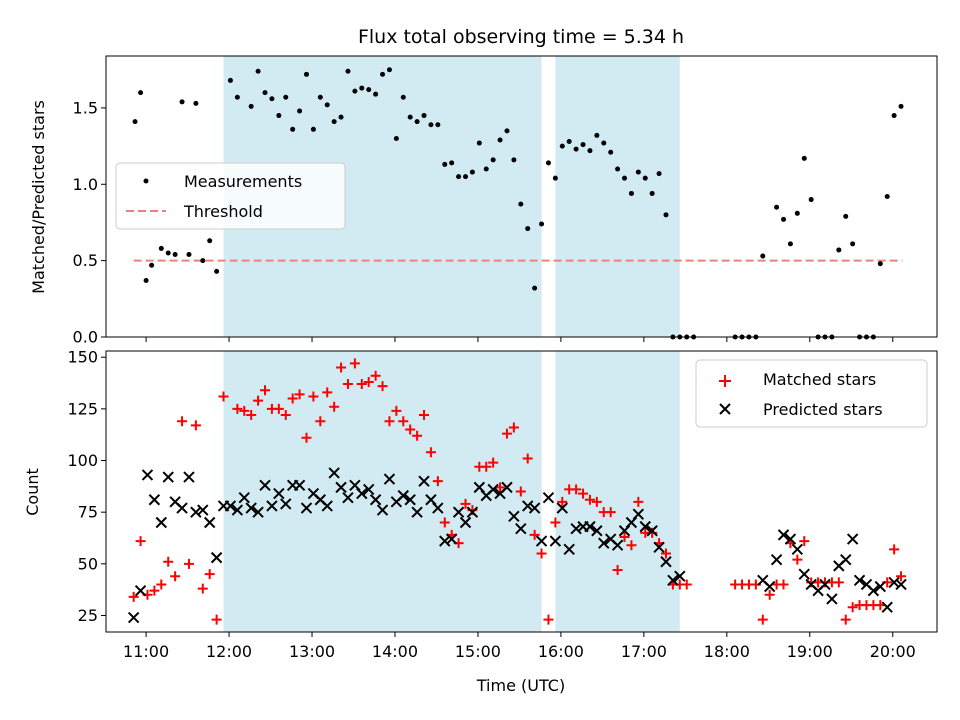  What do you see at coordinates (82, 460) in the screenshot?
I see `y-tick-label: 100` at bounding box center [82, 460].